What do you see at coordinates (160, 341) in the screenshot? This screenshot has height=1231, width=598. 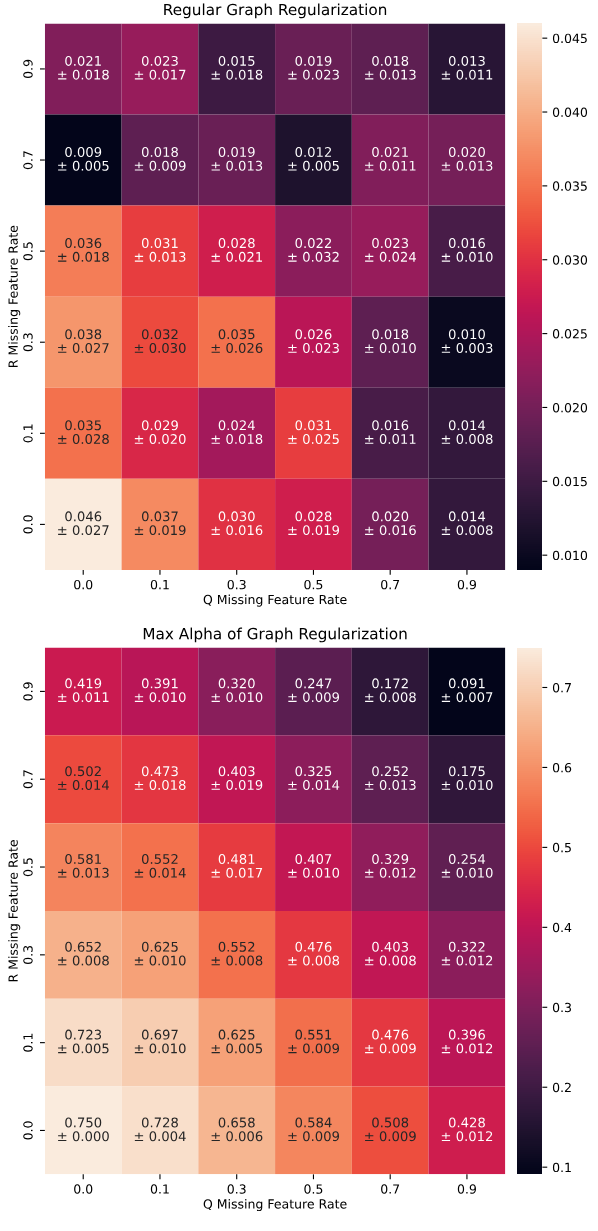 I see `data-label: 0.032 ± 0.030` at bounding box center [160, 341].